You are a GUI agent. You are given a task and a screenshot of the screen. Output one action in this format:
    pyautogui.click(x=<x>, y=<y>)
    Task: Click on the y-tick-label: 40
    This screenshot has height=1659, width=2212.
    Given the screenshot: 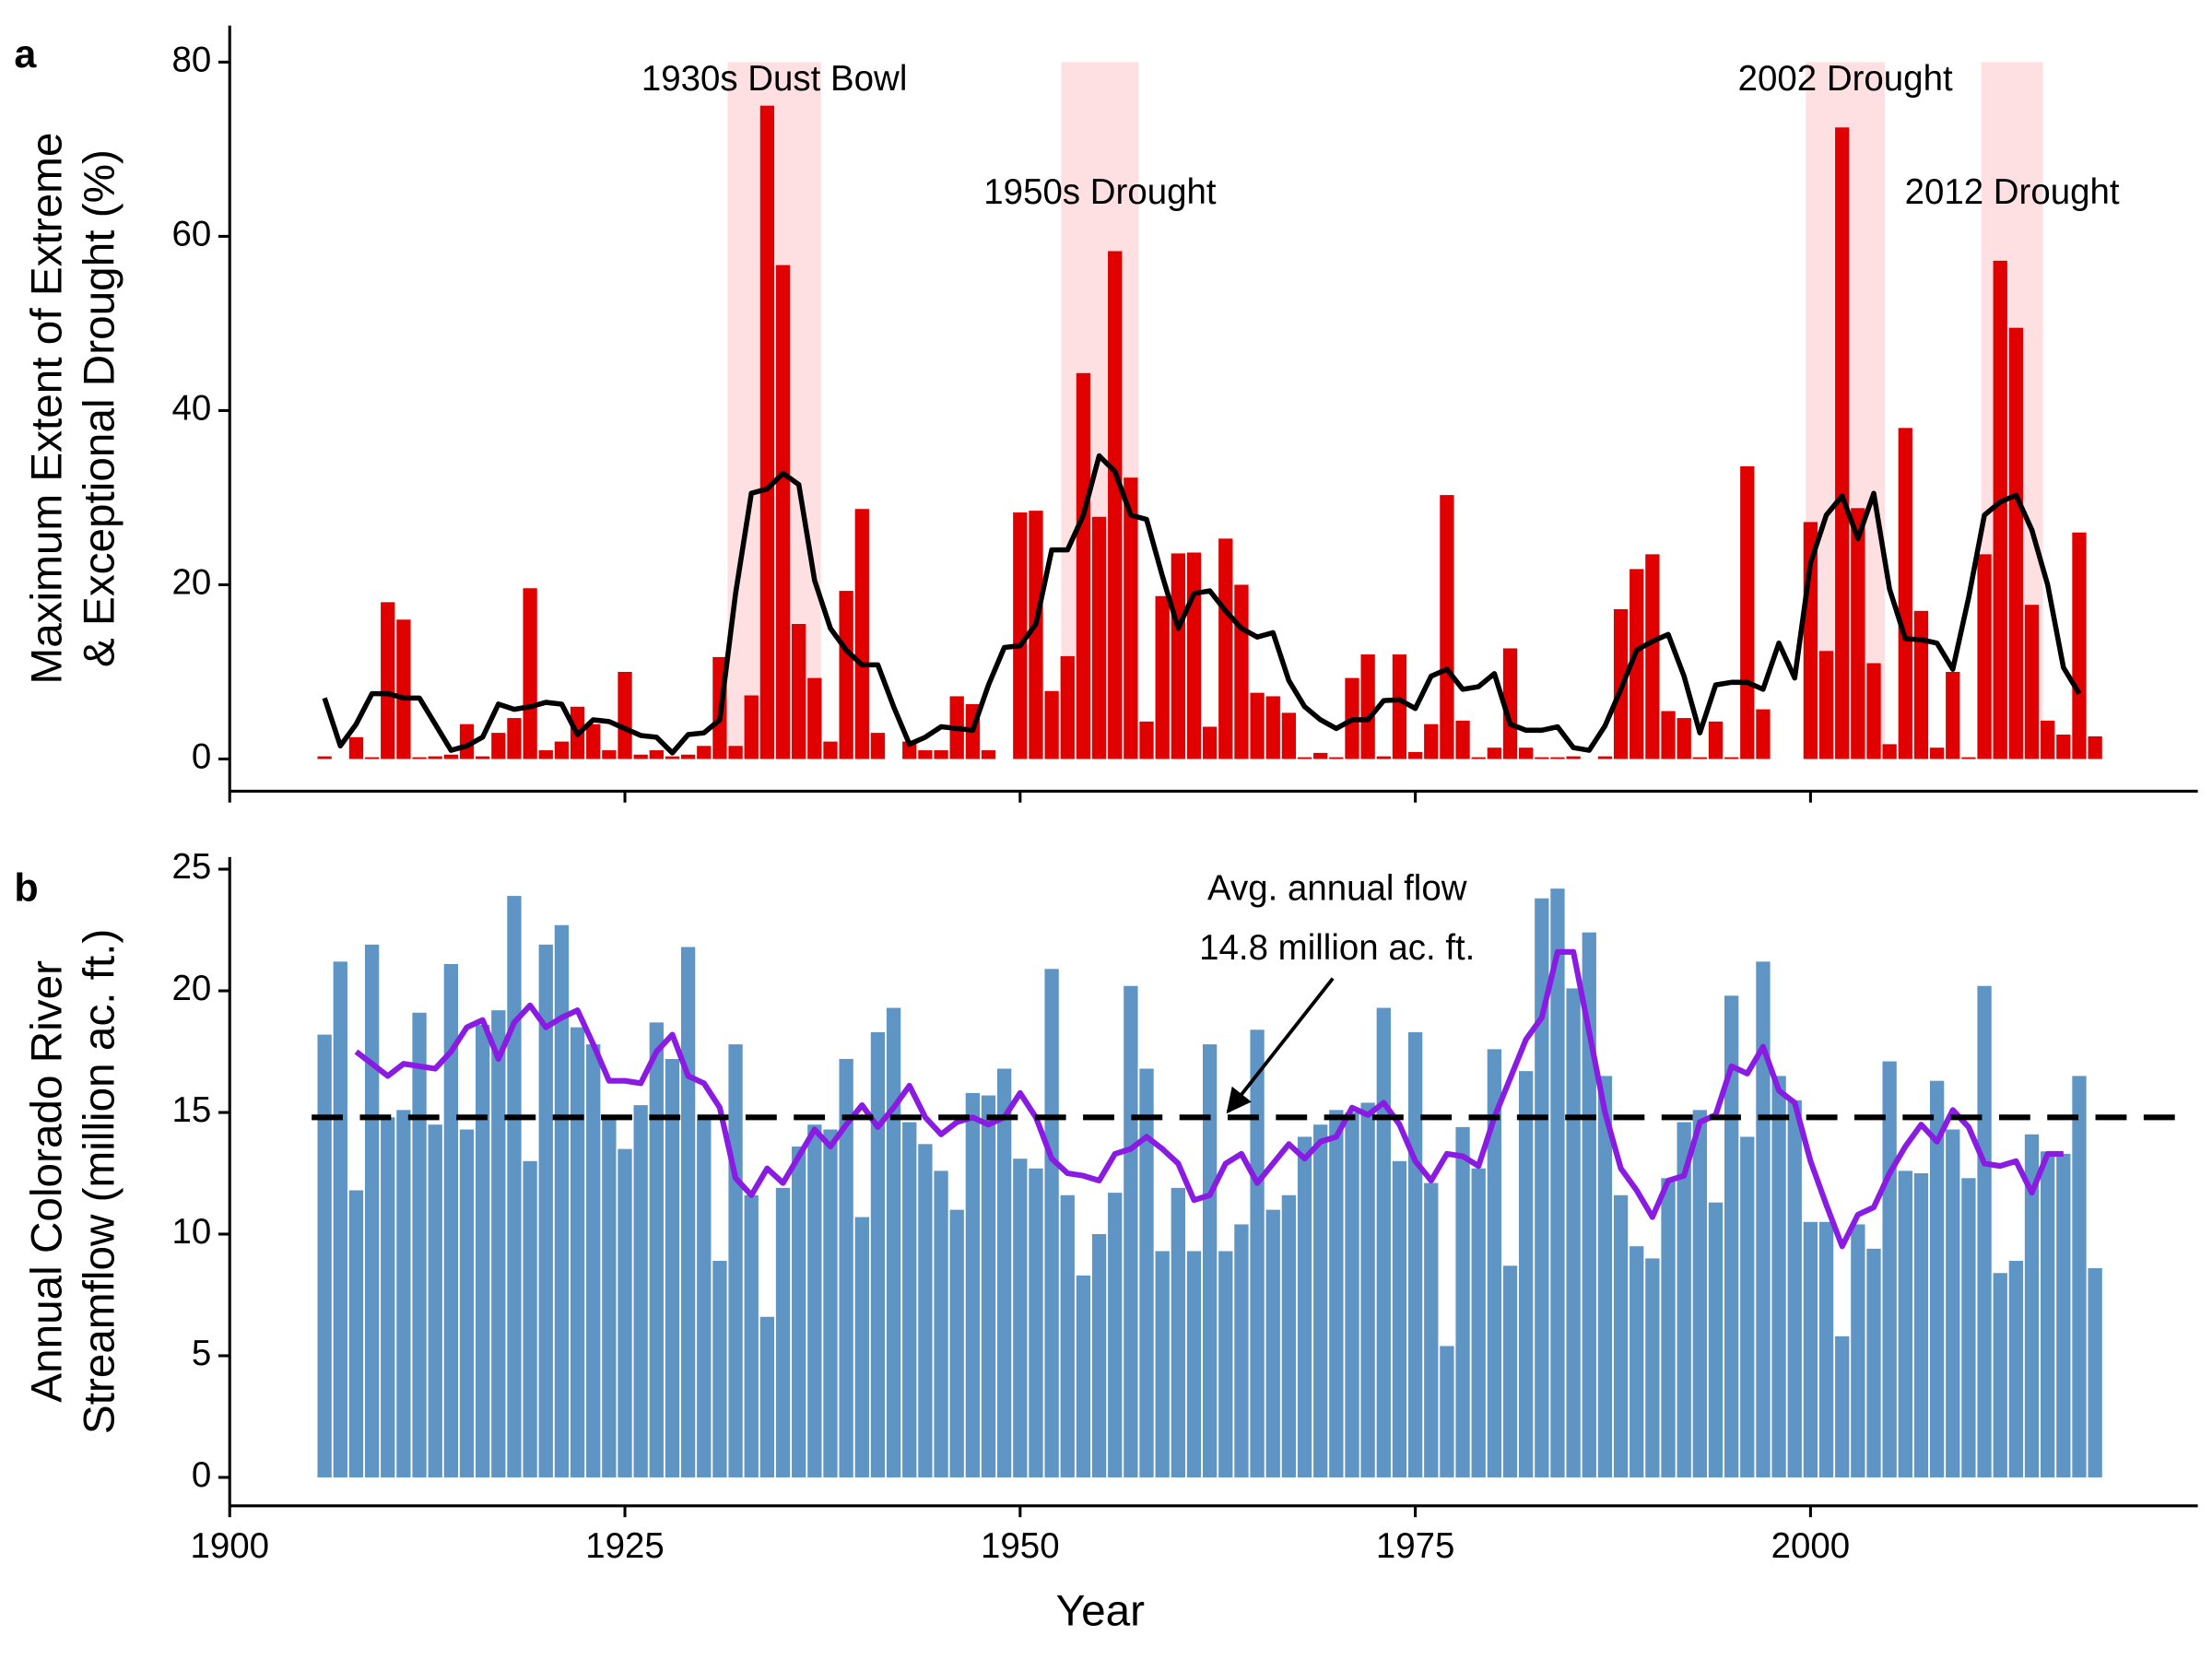 What is the action you would take?
    pyautogui.click(x=191, y=409)
    